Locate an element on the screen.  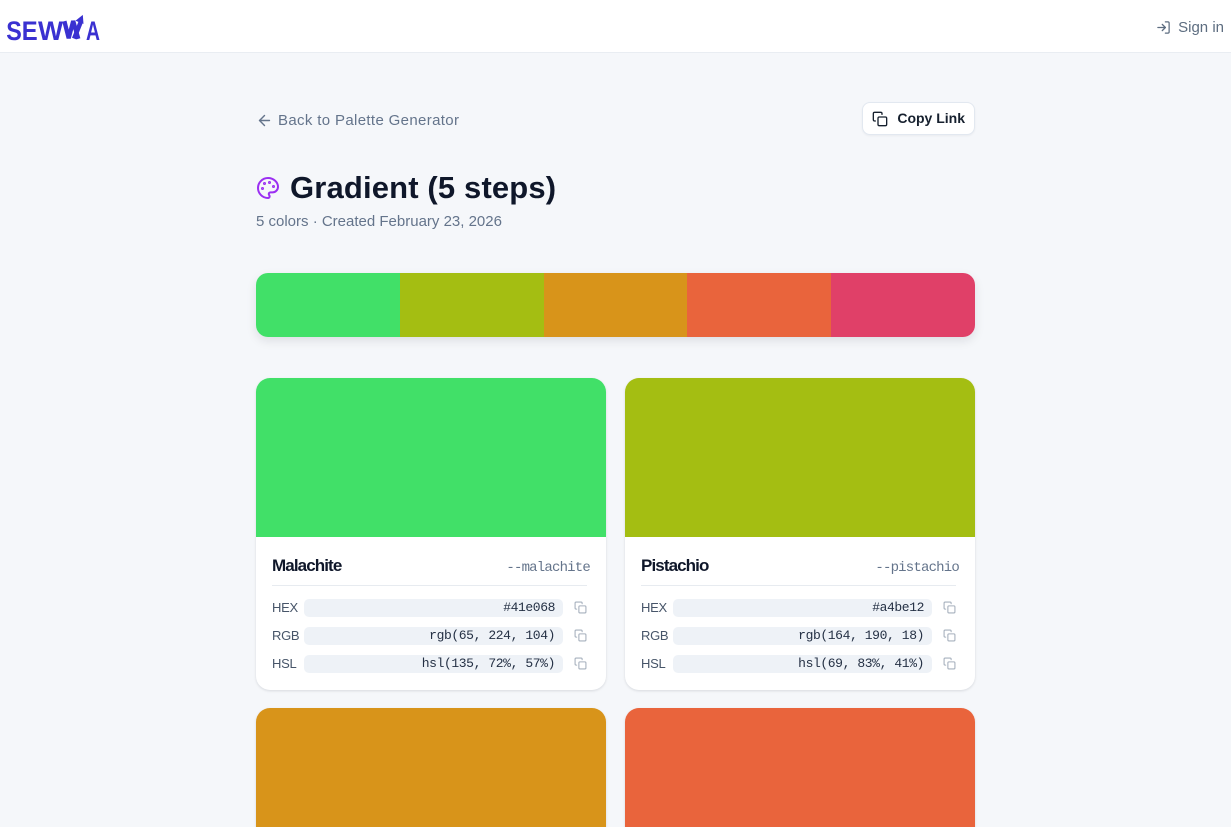
svg-text: E is located at coordinates (30, 31).